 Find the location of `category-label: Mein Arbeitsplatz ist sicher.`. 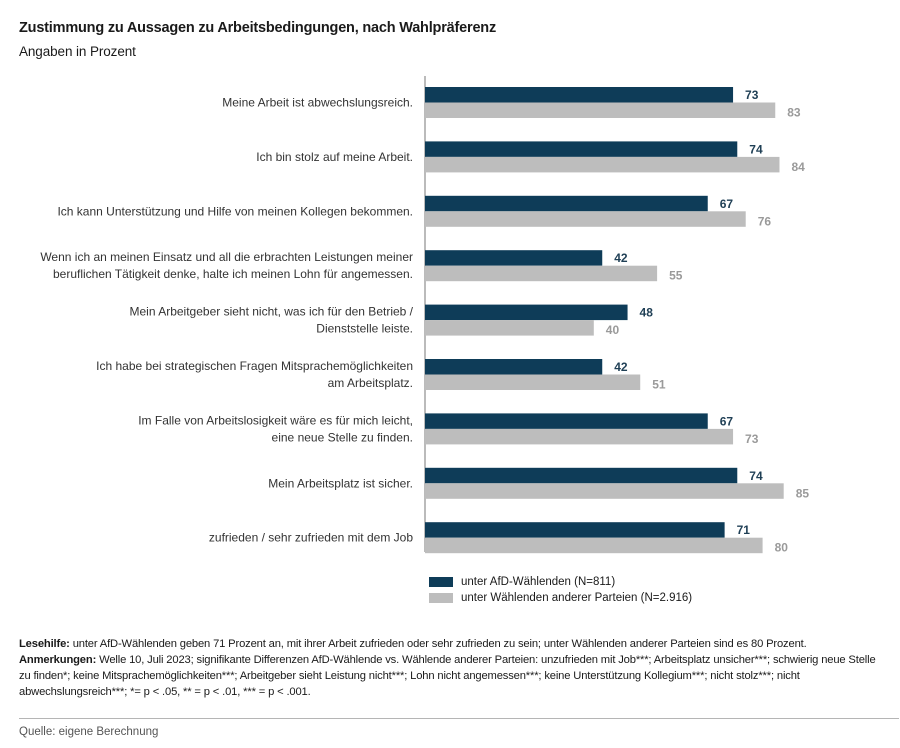

category-label: Mein Arbeitsplatz ist sicher. is located at coordinates (340, 483).